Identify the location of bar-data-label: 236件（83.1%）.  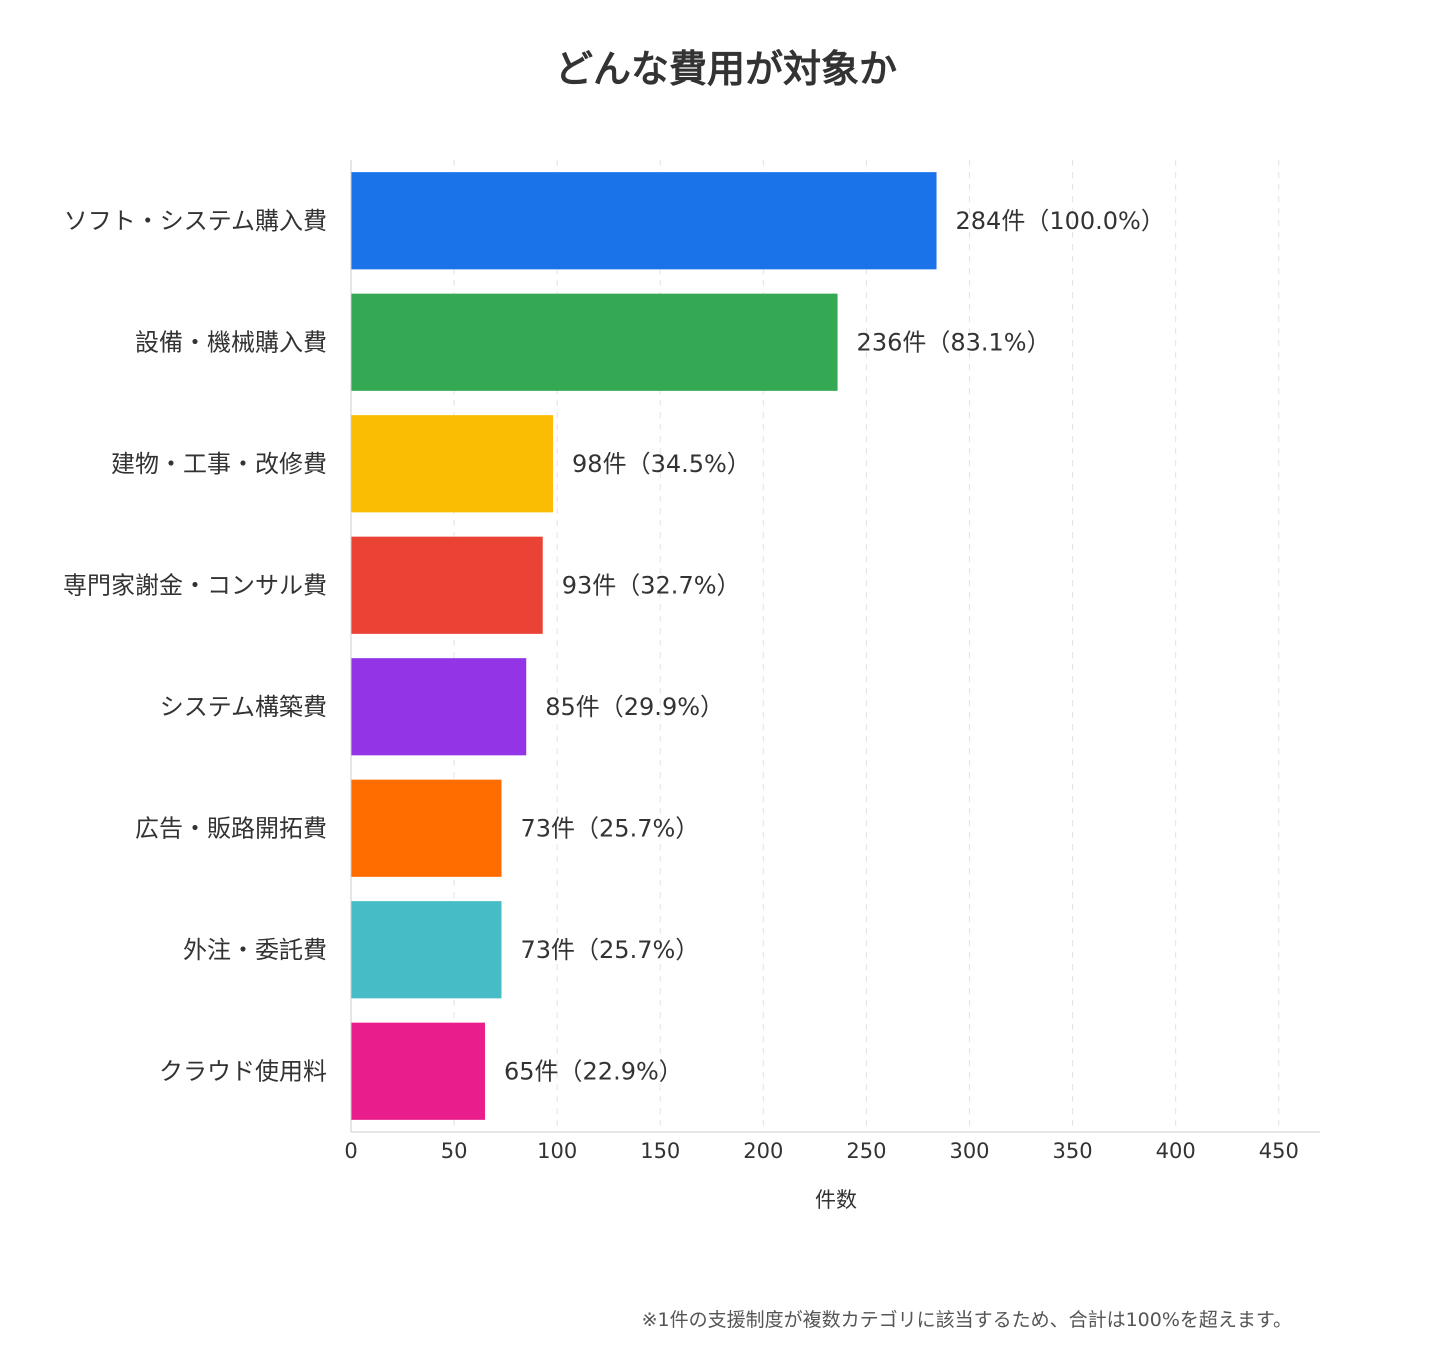
(954, 342).